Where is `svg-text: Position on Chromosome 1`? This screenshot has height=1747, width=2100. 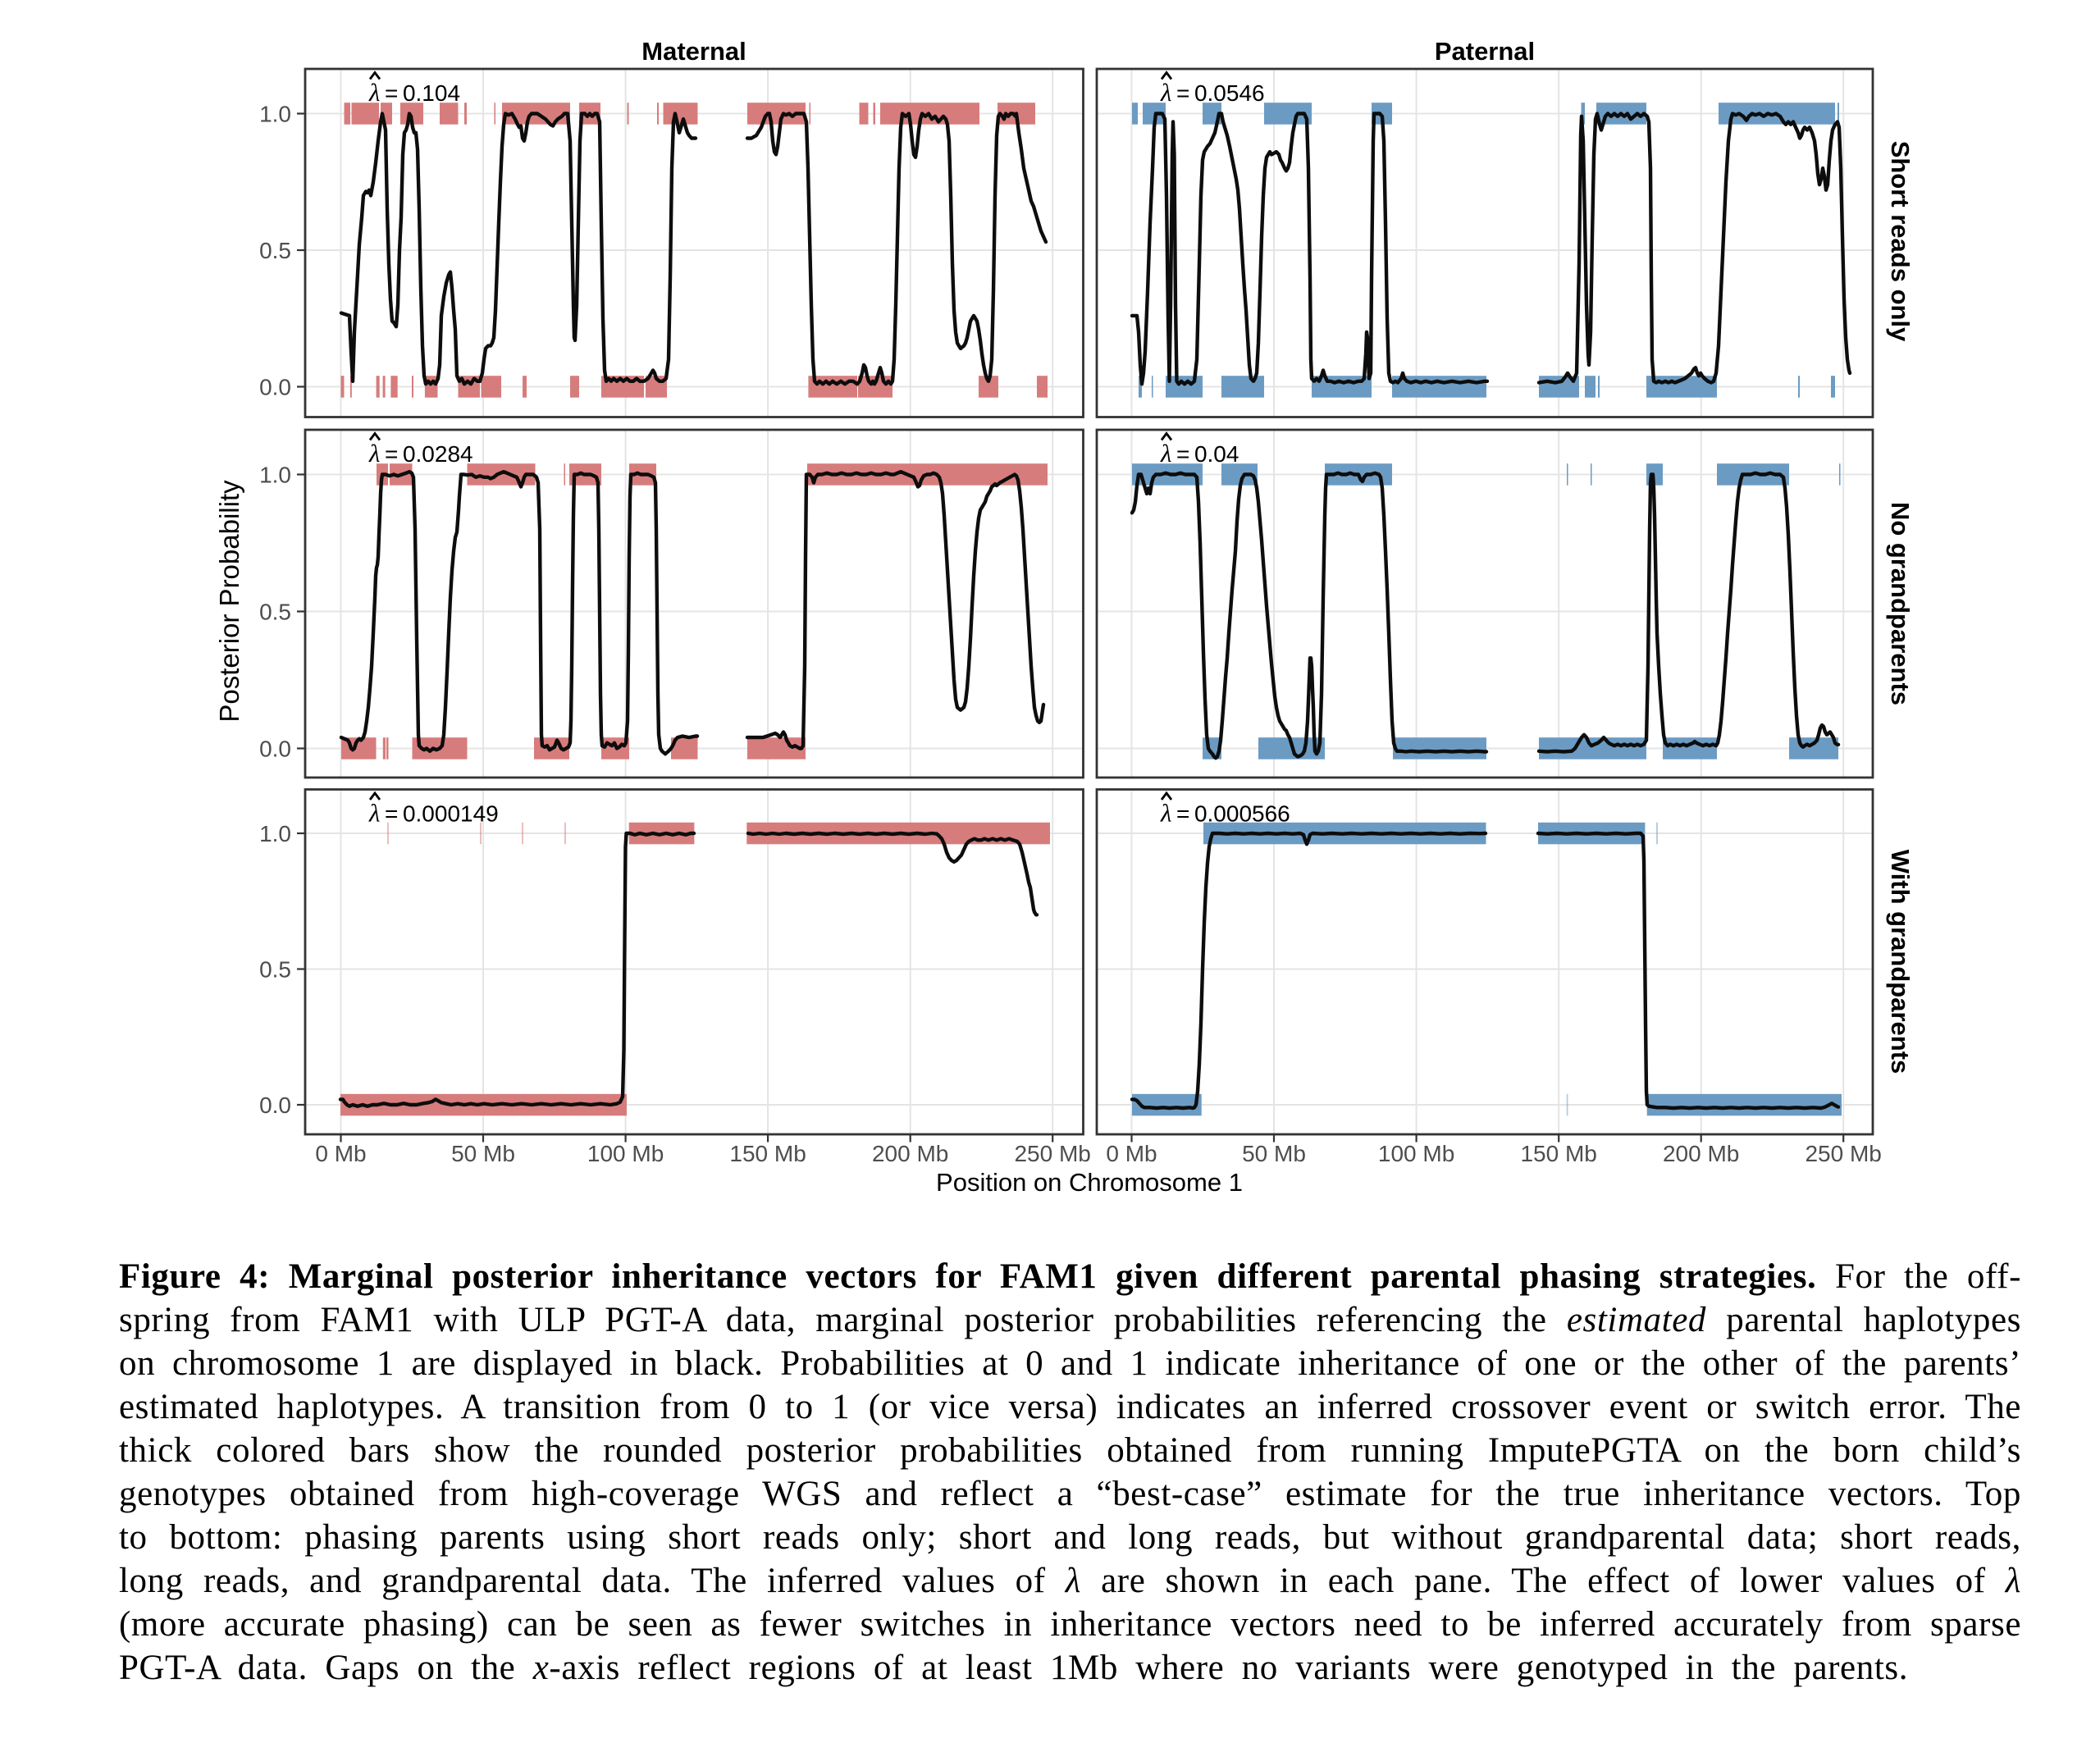
svg-text: Position on Chromosome 1 is located at coordinates (1089, 1182).